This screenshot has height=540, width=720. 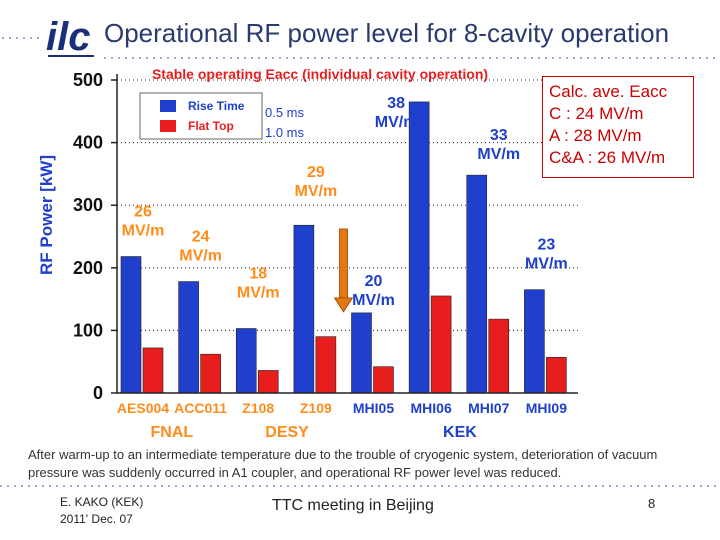 I want to click on bar-MHI07-flat, so click(x=499, y=356).